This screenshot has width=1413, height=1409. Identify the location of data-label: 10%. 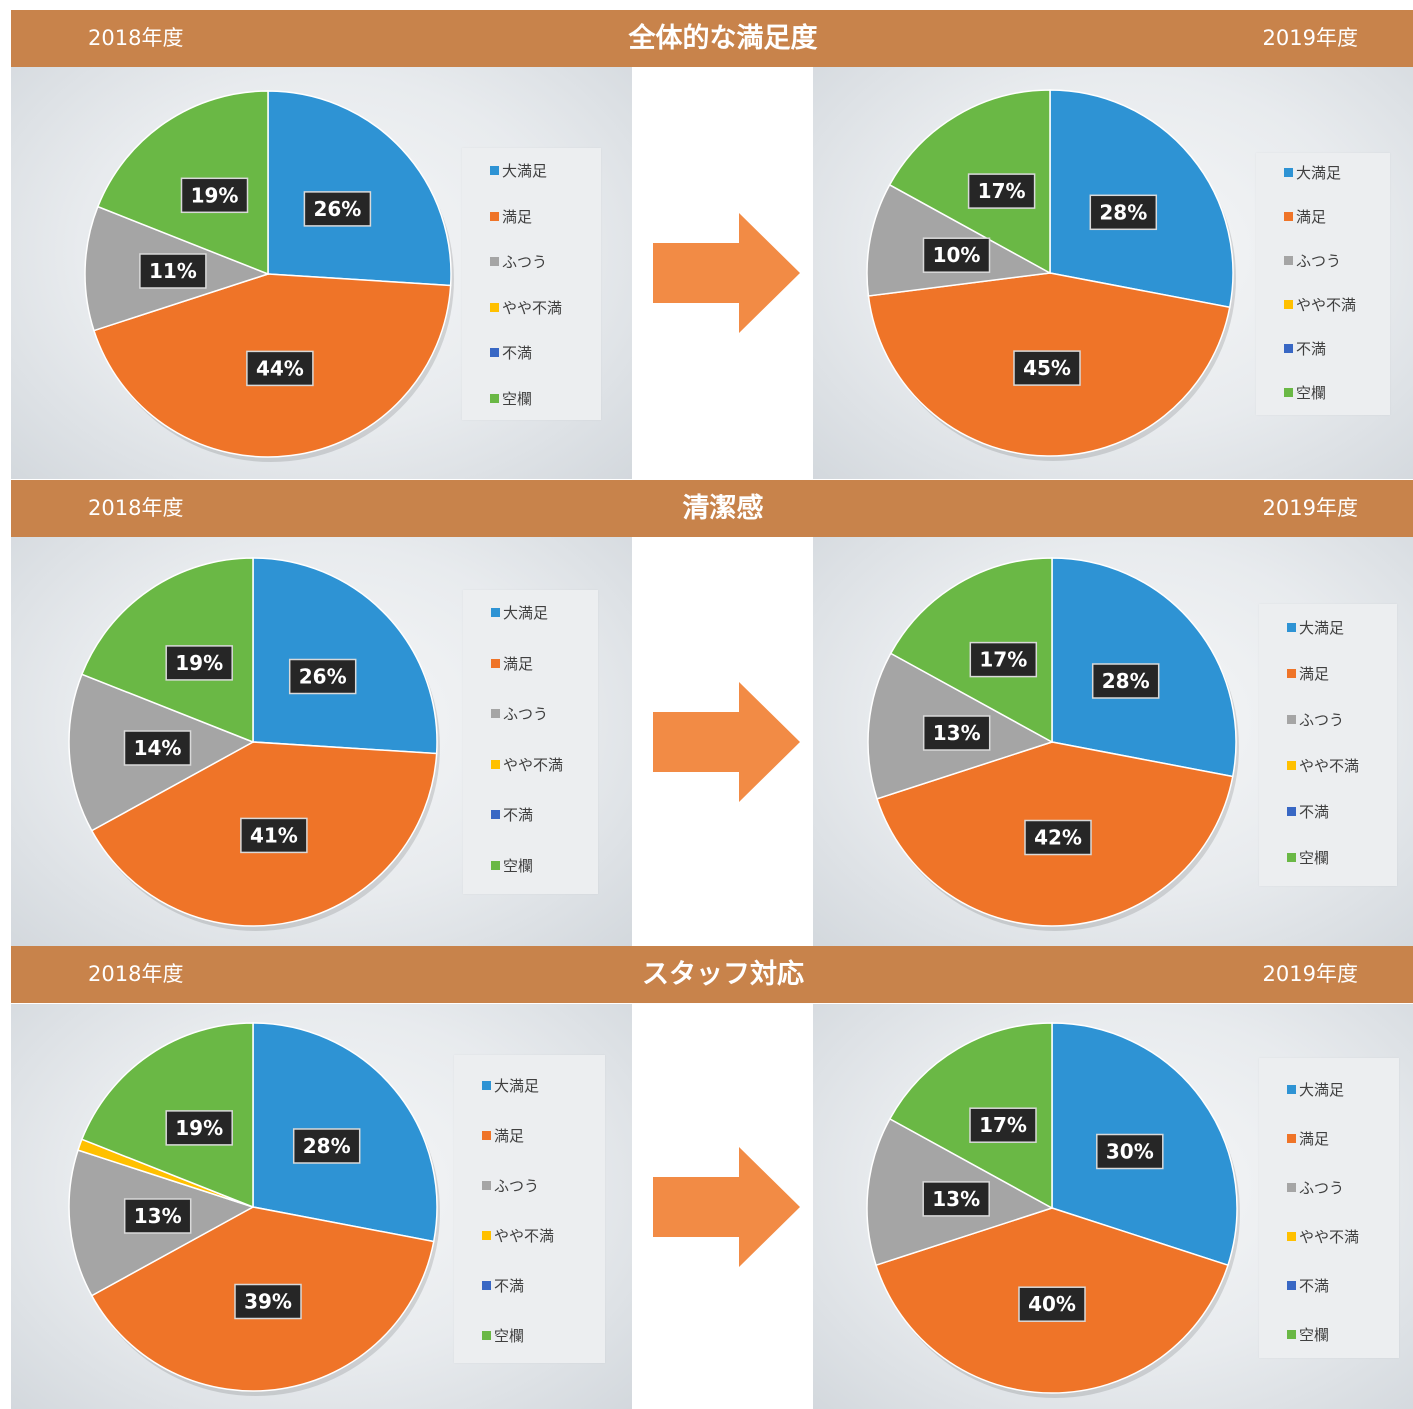
(956, 255).